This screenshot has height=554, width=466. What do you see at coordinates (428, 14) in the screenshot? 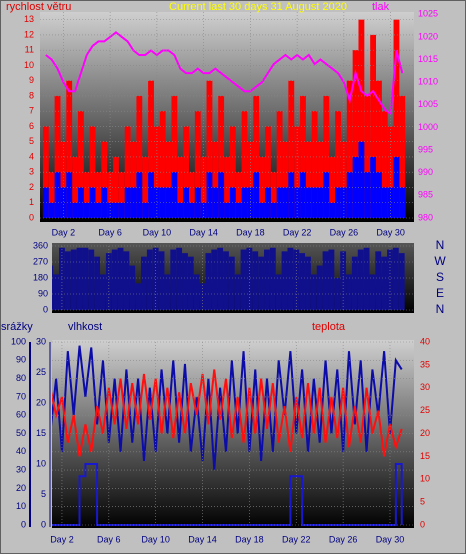
I see `y-tick-label: 1025` at bounding box center [428, 14].